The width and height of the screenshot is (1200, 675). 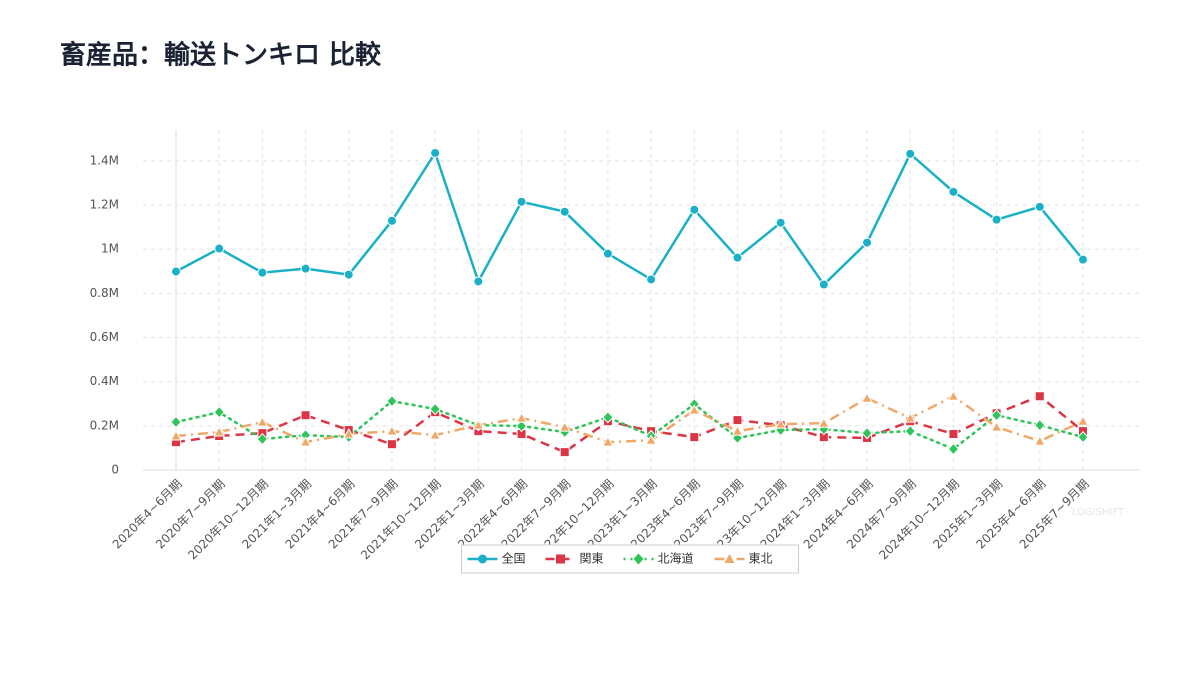 What do you see at coordinates (228, 520) in the screenshot?
I see `x-tick-label: 2020年10~12月期` at bounding box center [228, 520].